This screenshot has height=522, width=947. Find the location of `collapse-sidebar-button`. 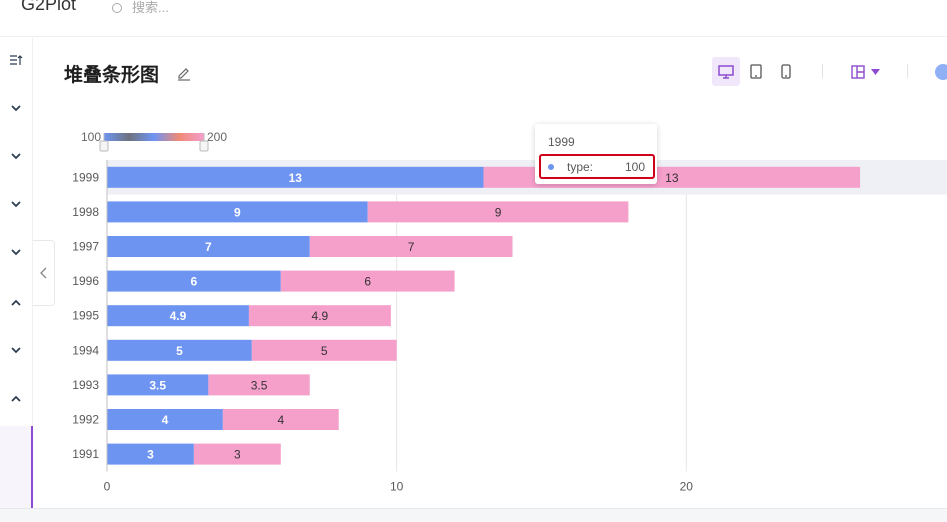

collapse-sidebar-button is located at coordinates (44, 273).